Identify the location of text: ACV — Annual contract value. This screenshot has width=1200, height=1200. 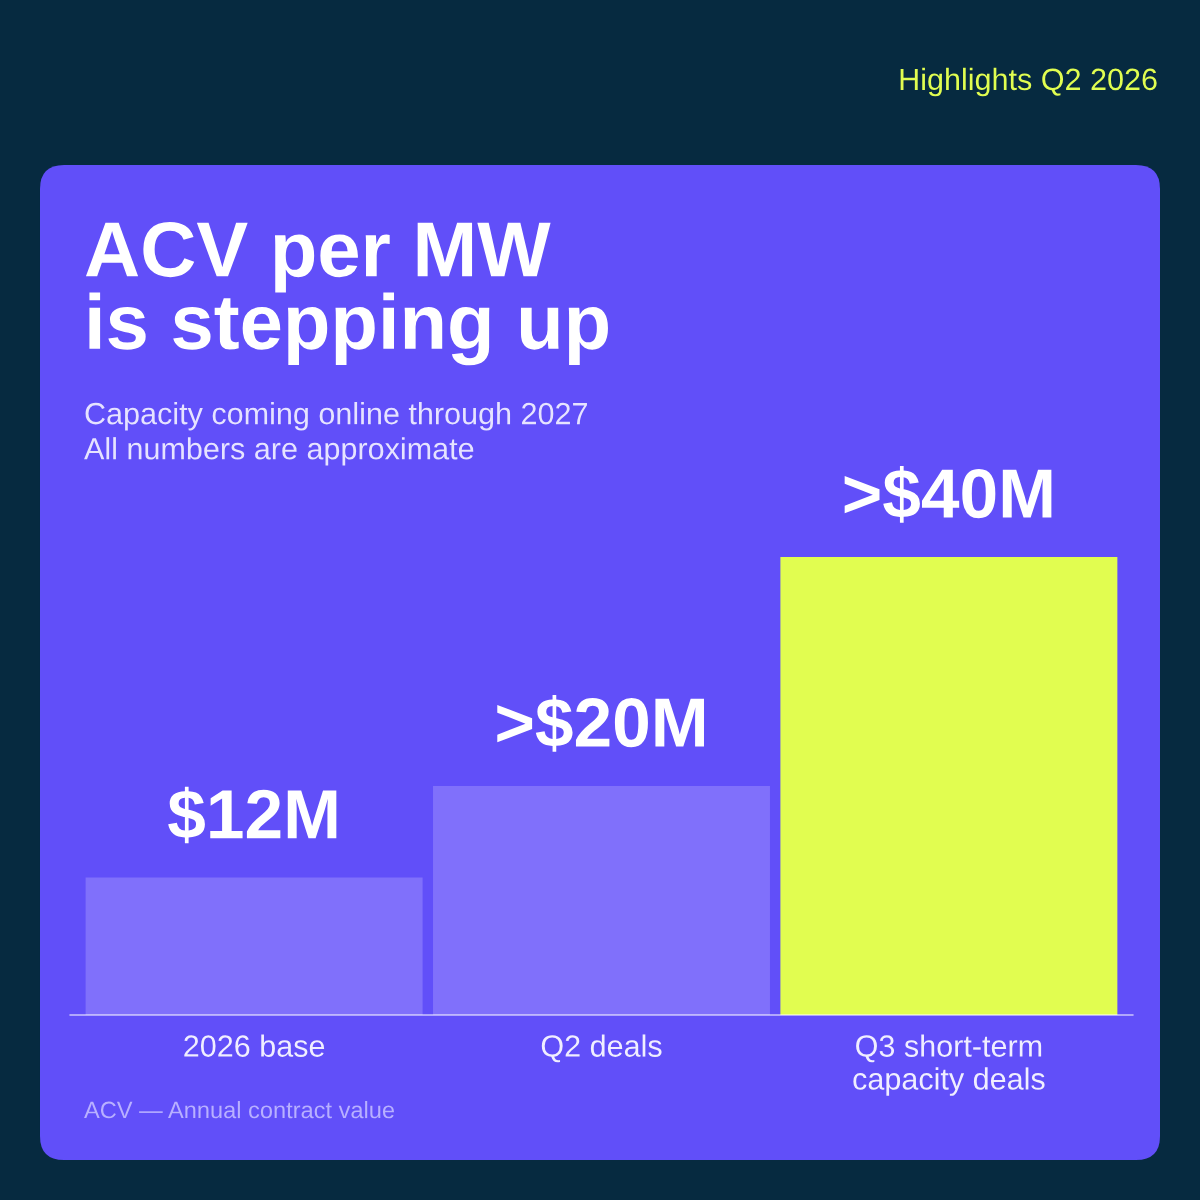
(239, 1109).